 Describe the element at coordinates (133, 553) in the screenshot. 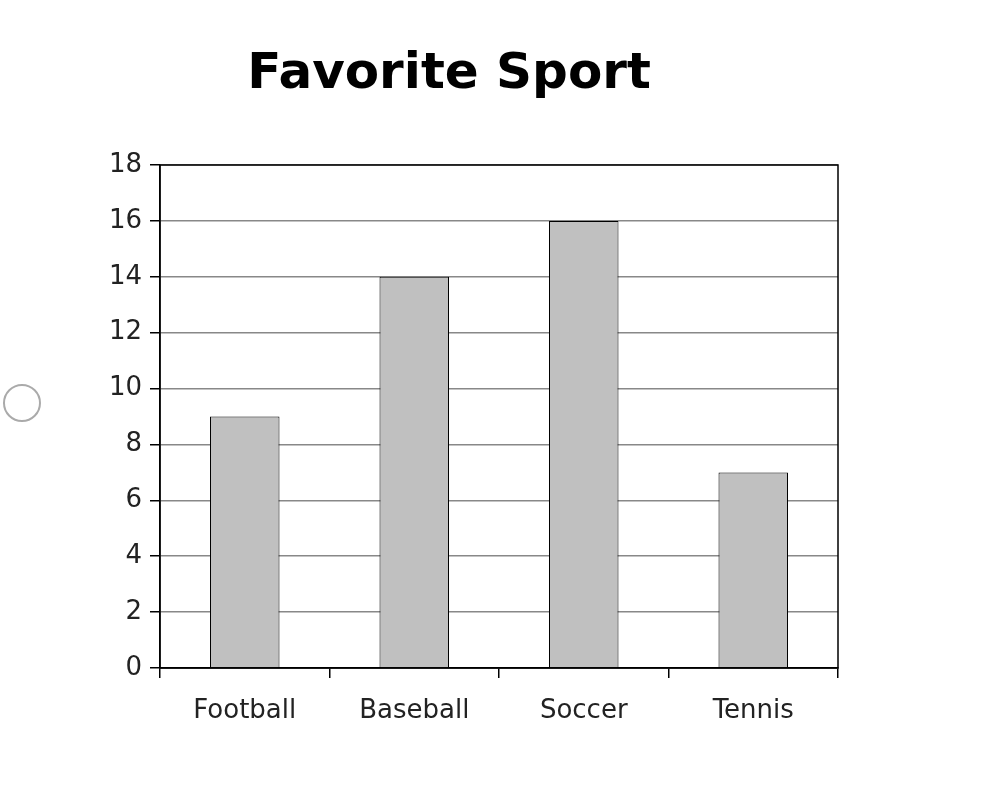

I see `y-tick-label: 4` at that location.